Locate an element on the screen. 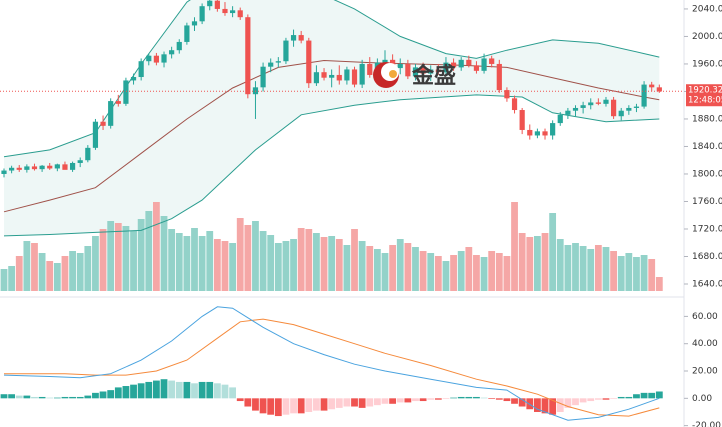  y-tick-label: -20.00 is located at coordinates (706, 424).